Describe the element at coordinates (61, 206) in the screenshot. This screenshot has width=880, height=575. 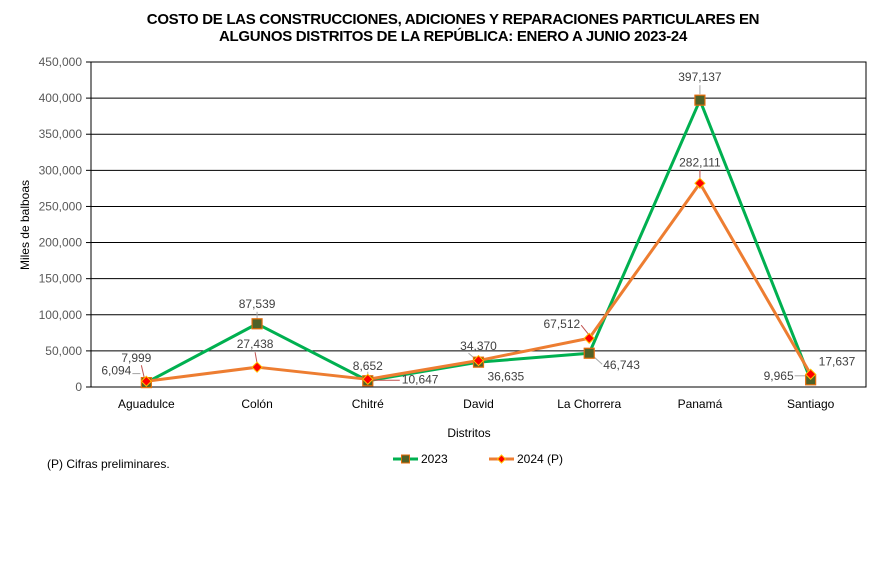
I see `y-tick-label: 250,000` at that location.